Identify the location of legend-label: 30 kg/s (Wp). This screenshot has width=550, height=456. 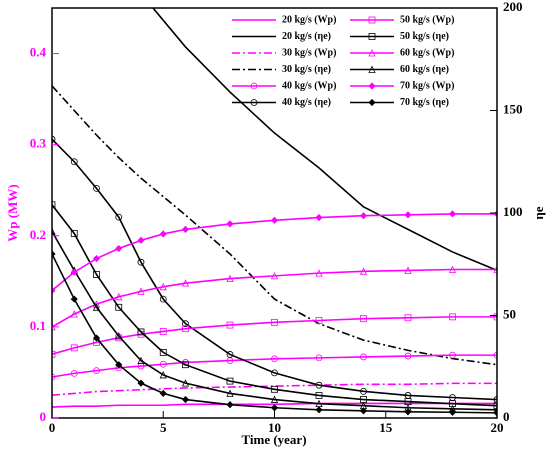
(309, 52).